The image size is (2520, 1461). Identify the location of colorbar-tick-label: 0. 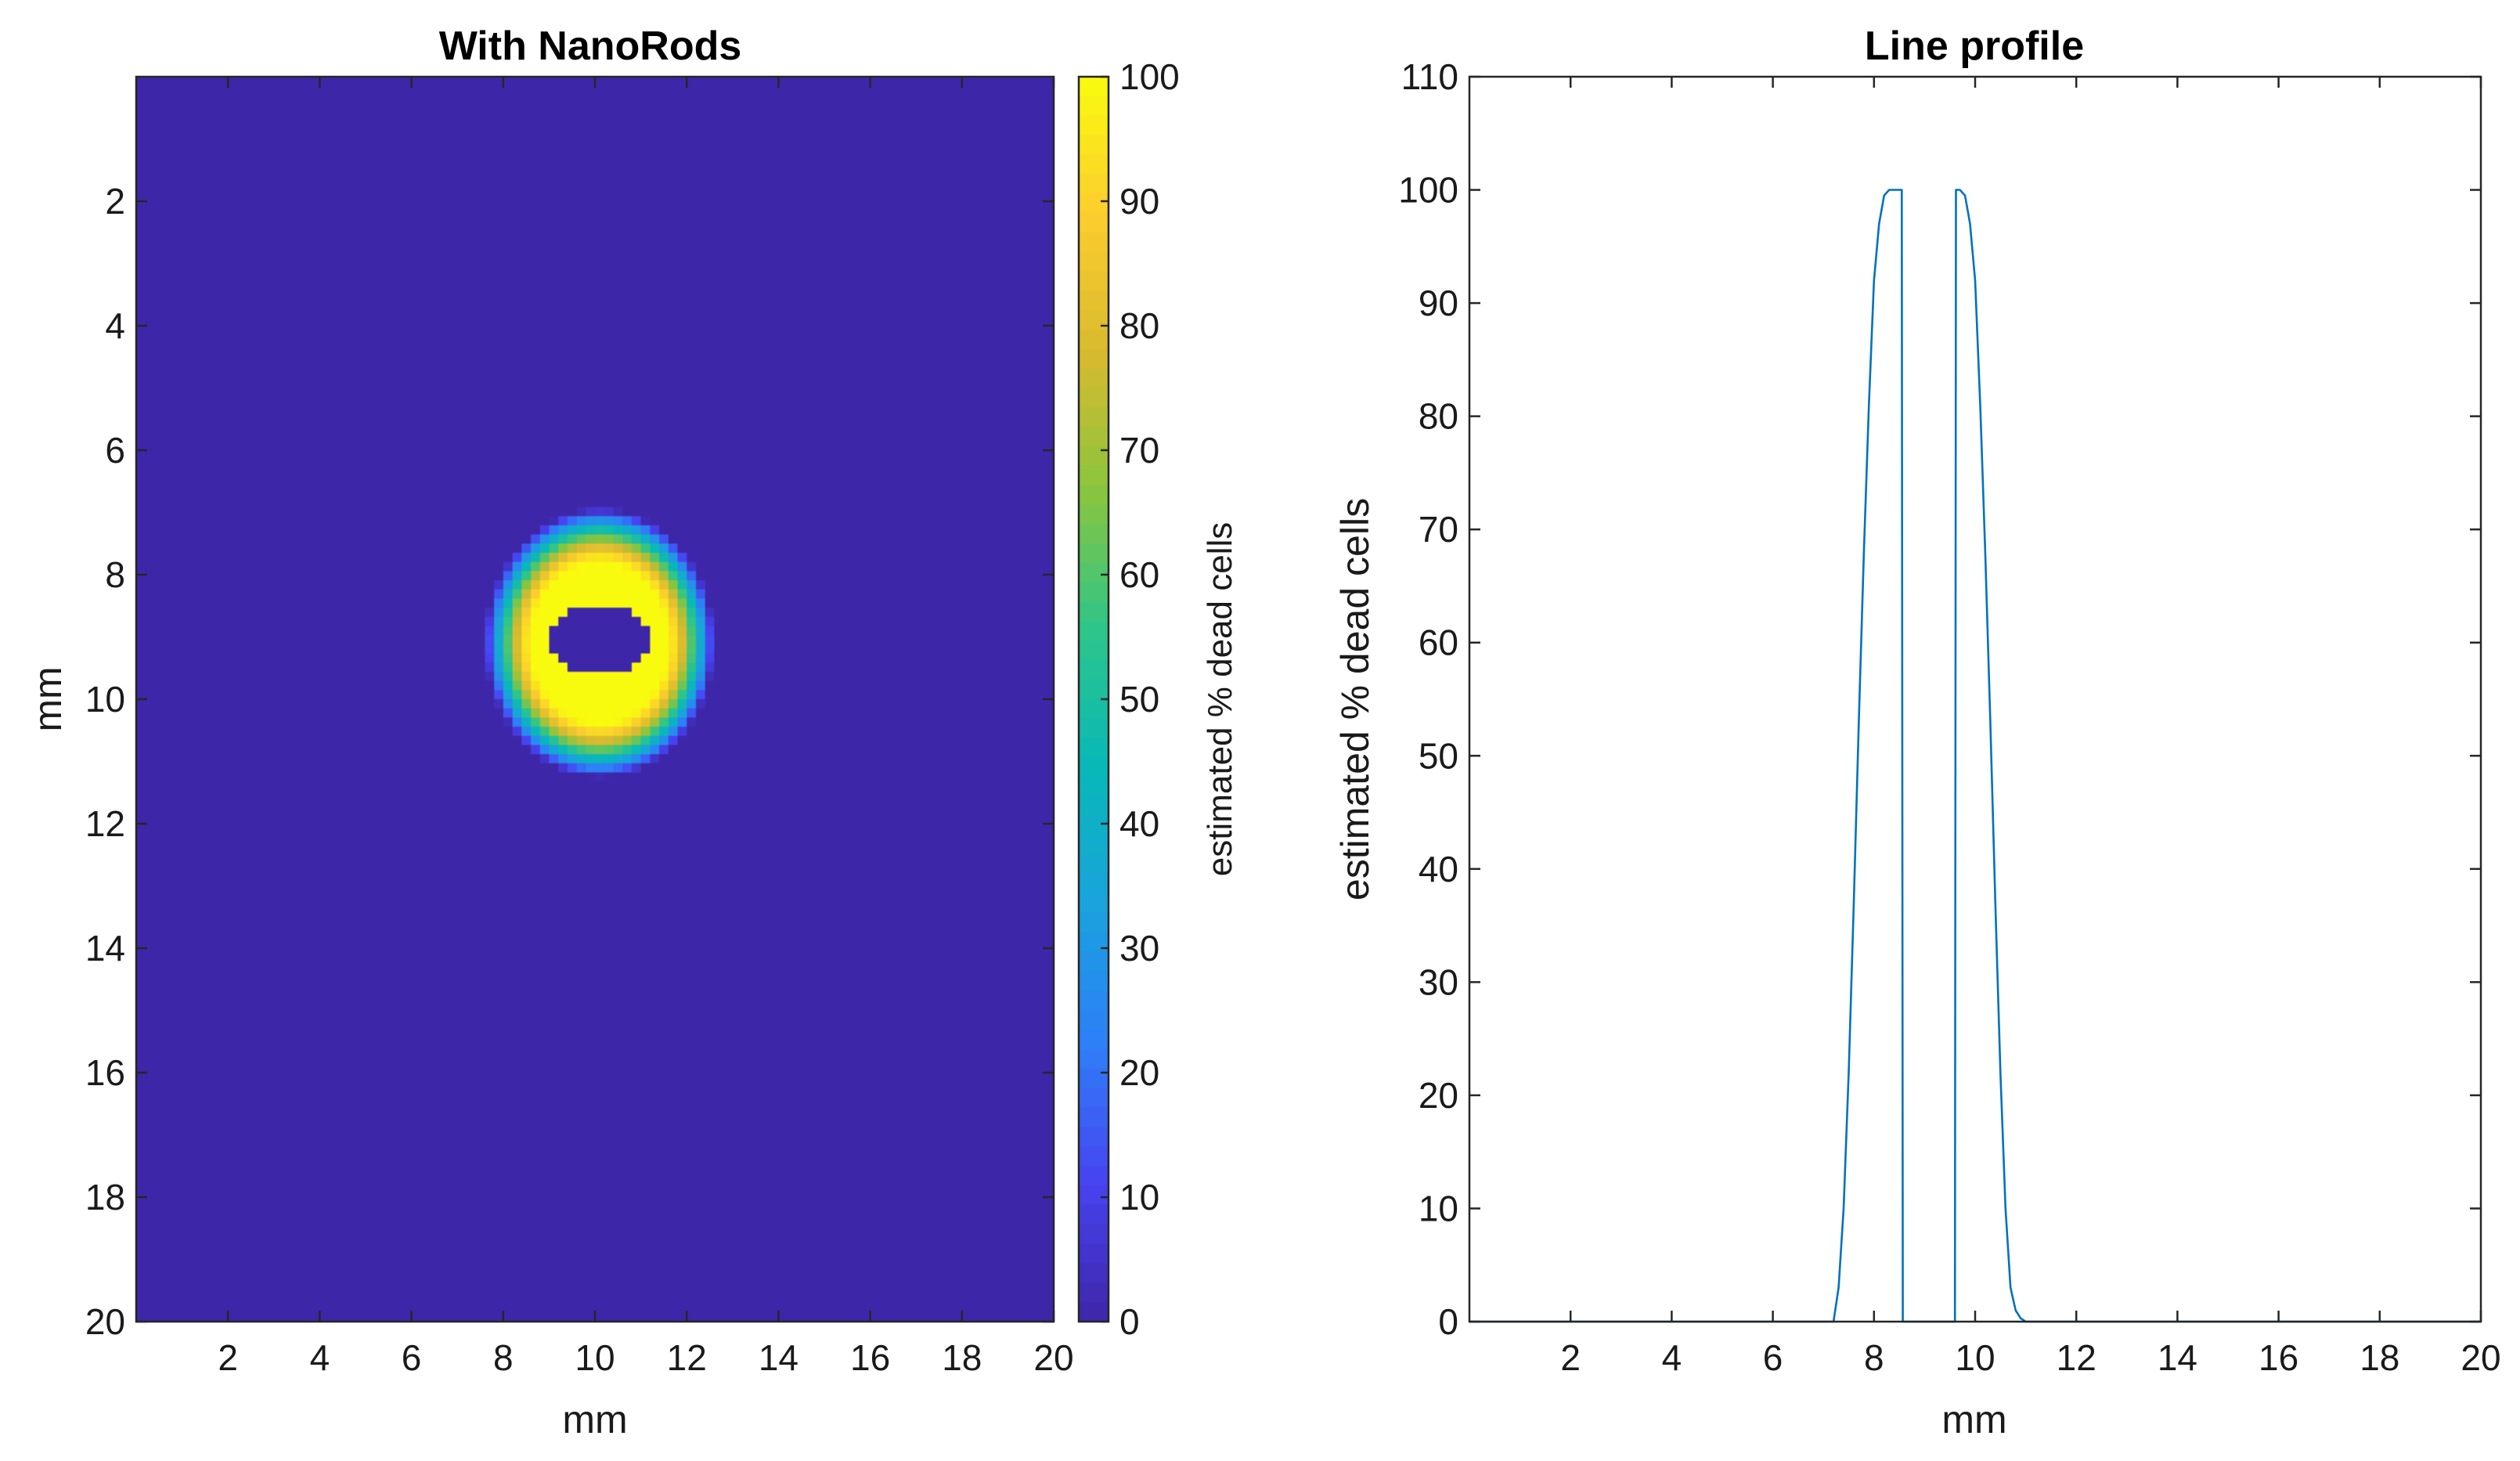
(1129, 1321).